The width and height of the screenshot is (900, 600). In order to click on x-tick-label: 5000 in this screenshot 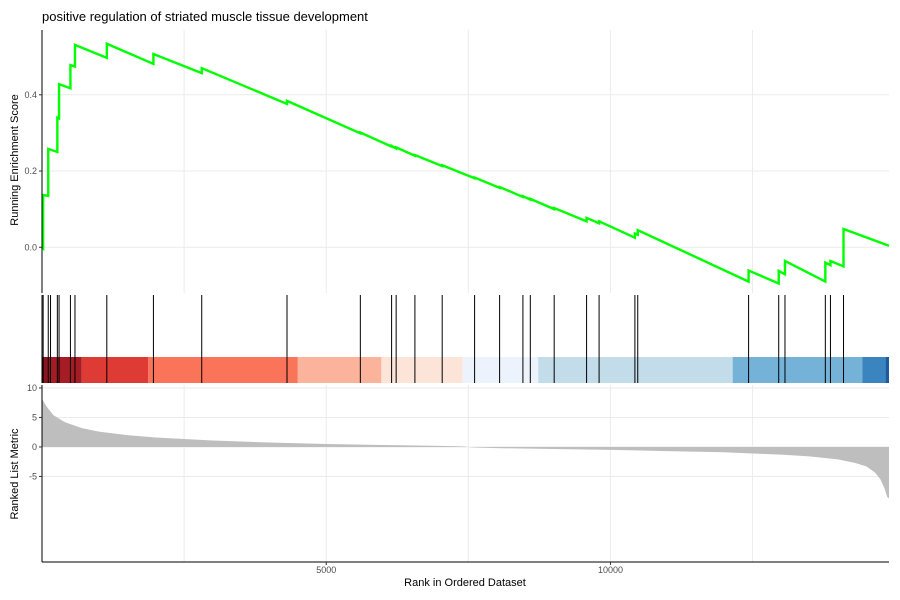, I will do `click(326, 570)`.